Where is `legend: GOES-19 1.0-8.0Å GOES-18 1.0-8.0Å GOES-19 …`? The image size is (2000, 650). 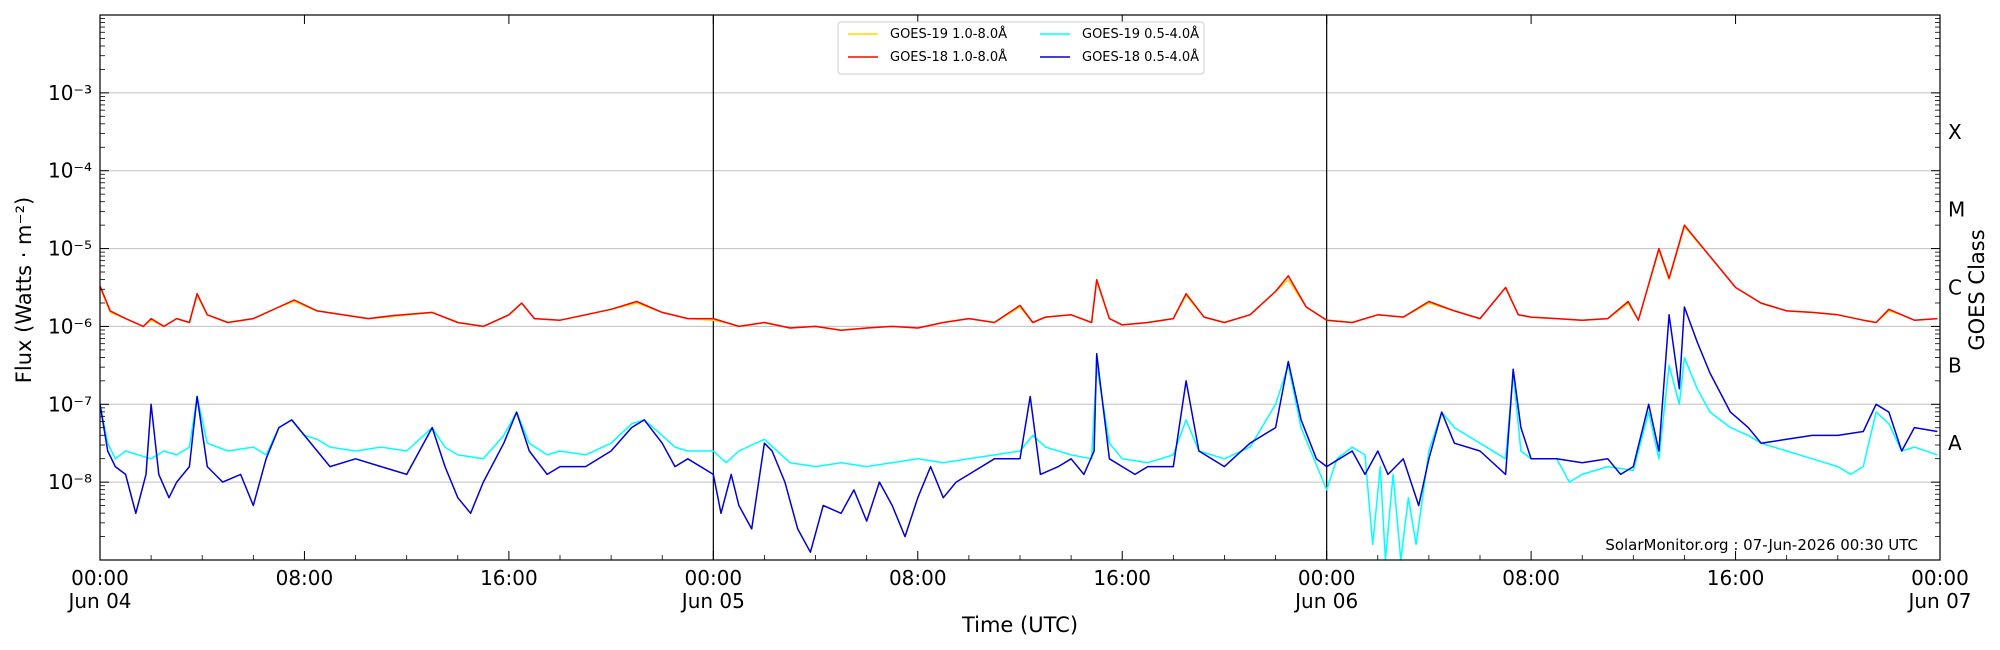 legend: GOES-19 1.0-8.0Å GOES-18 1.0-8.0Å GOES-19 … is located at coordinates (1021, 48).